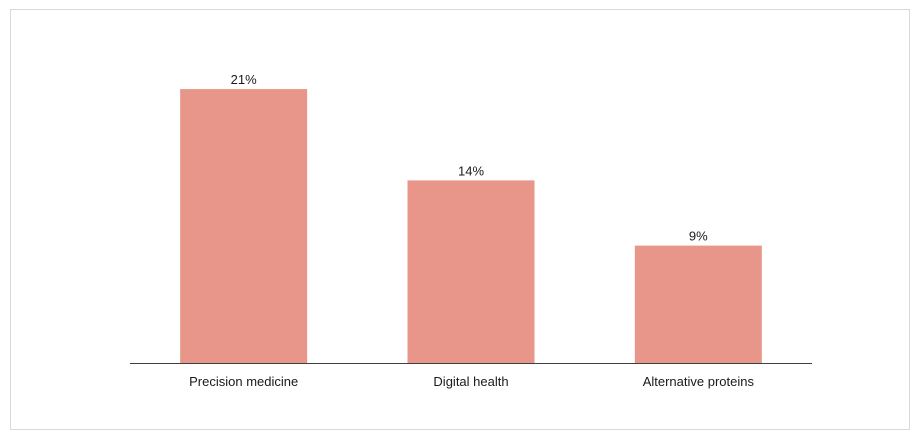 The width and height of the screenshot is (922, 441). What do you see at coordinates (244, 79) in the screenshot?
I see `value-label-precision-medicine: 21%` at bounding box center [244, 79].